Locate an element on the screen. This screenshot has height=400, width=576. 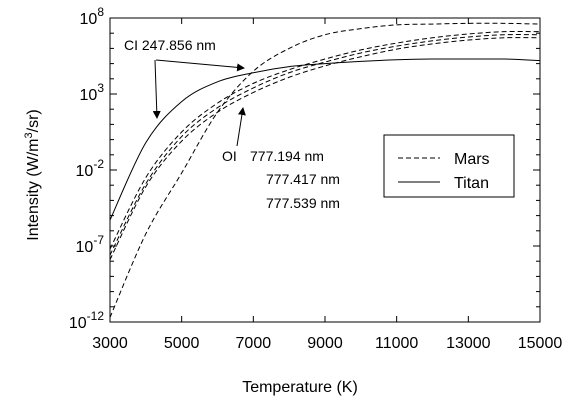
annotation-ci-label: CI 247.856 nm is located at coordinates (170, 45).